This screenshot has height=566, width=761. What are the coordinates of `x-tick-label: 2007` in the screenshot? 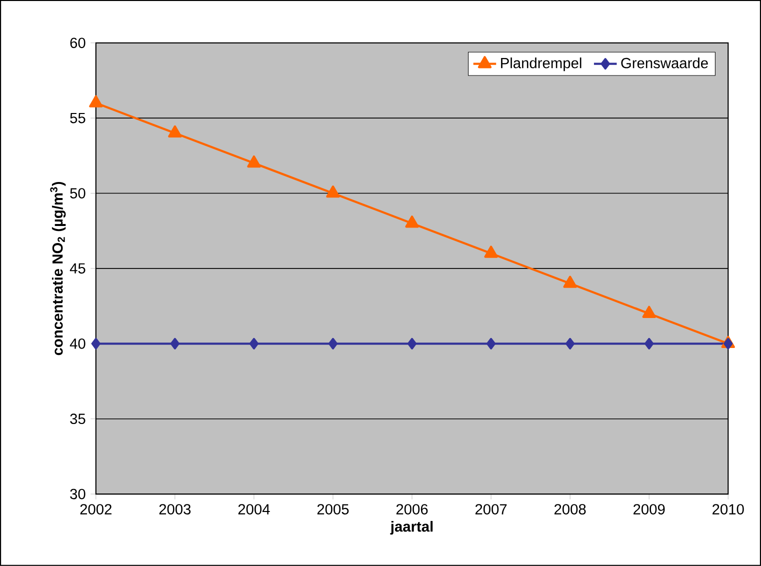 It's located at (491, 509).